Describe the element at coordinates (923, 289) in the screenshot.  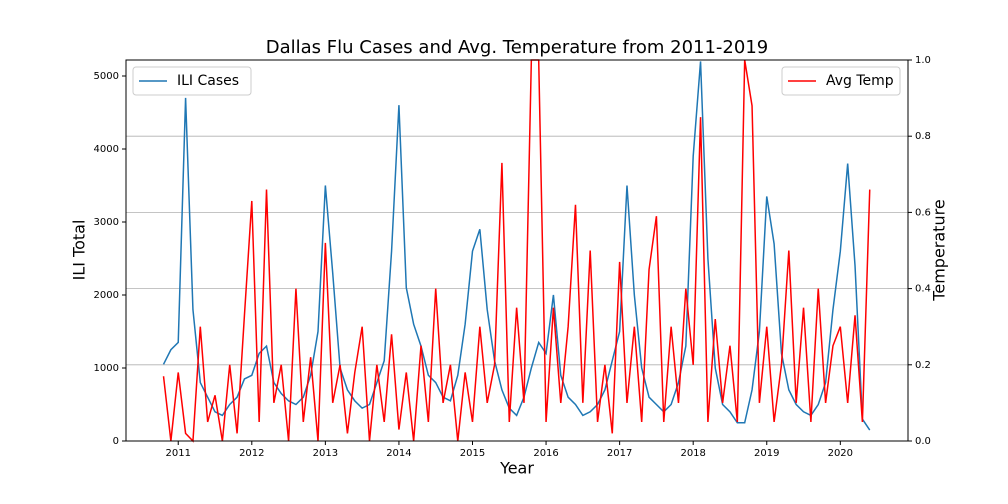
I see `y2-tick-label: 0.4` at that location.